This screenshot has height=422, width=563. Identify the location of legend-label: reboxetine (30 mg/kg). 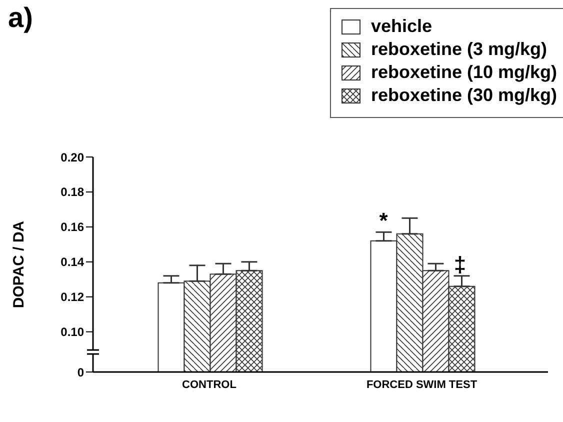
(463, 95).